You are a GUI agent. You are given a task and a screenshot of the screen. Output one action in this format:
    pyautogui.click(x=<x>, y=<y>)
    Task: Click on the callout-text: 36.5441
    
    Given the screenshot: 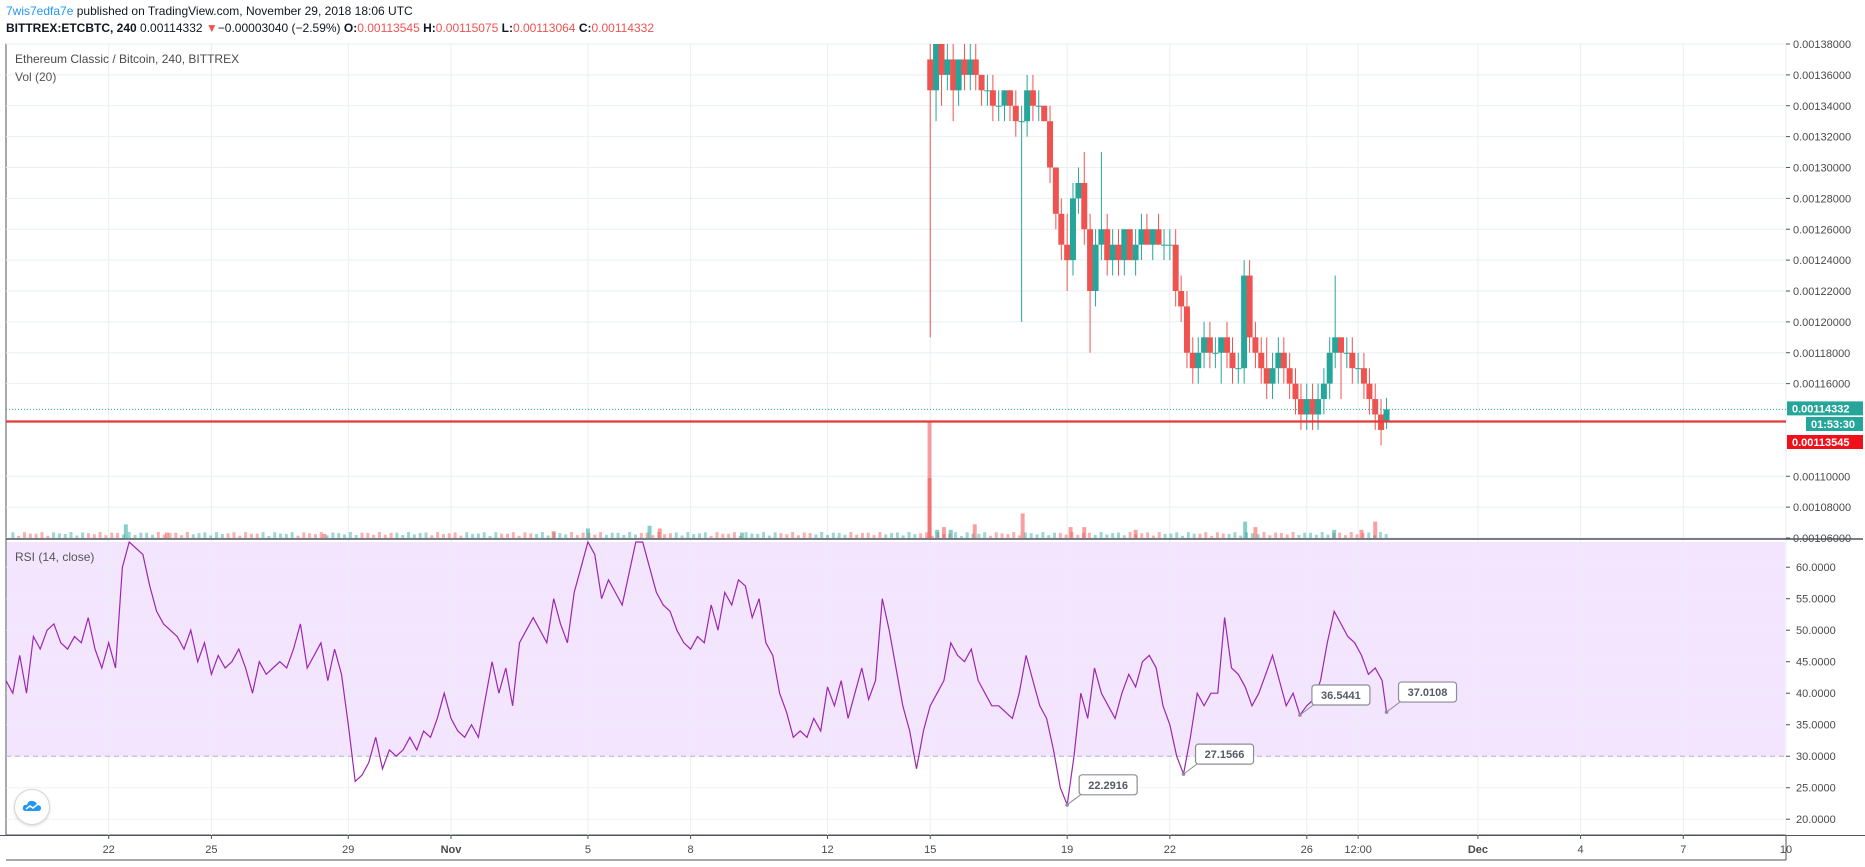 What is the action you would take?
    pyautogui.click(x=1341, y=696)
    